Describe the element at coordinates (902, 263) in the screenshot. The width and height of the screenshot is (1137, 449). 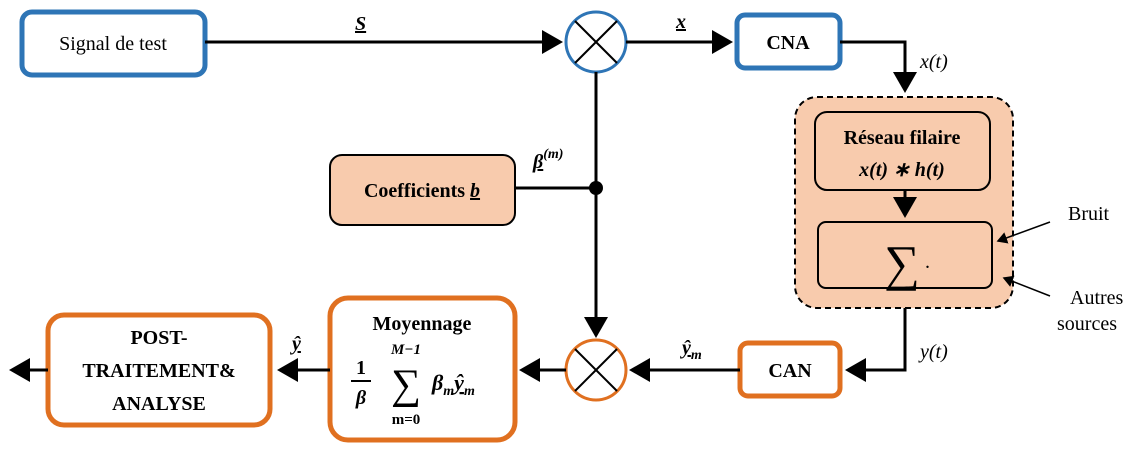
I see `sum-symbol: ∑` at that location.